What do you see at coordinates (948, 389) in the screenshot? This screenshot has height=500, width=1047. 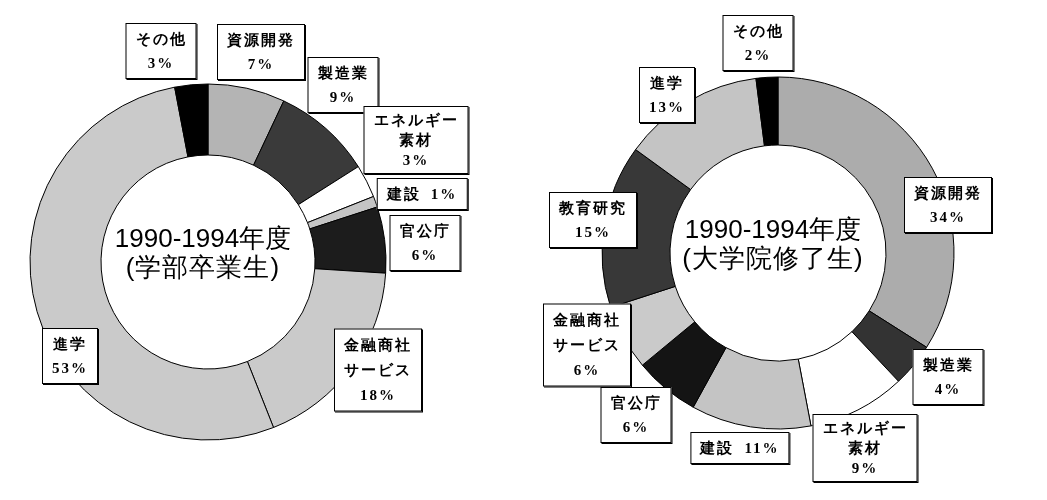 I see `data-label: 4%` at bounding box center [948, 389].